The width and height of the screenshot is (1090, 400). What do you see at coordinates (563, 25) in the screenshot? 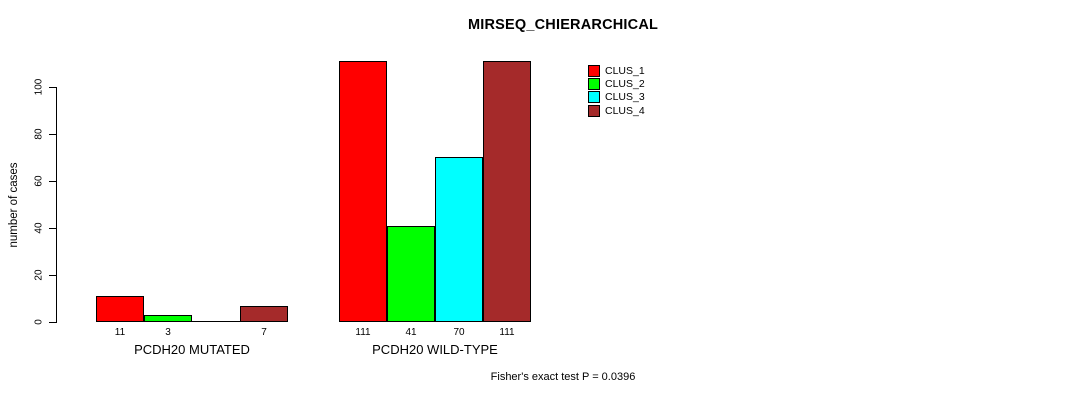
I see `chart-title: MIRSEQ_CHIERARCHICAL` at bounding box center [563, 25].